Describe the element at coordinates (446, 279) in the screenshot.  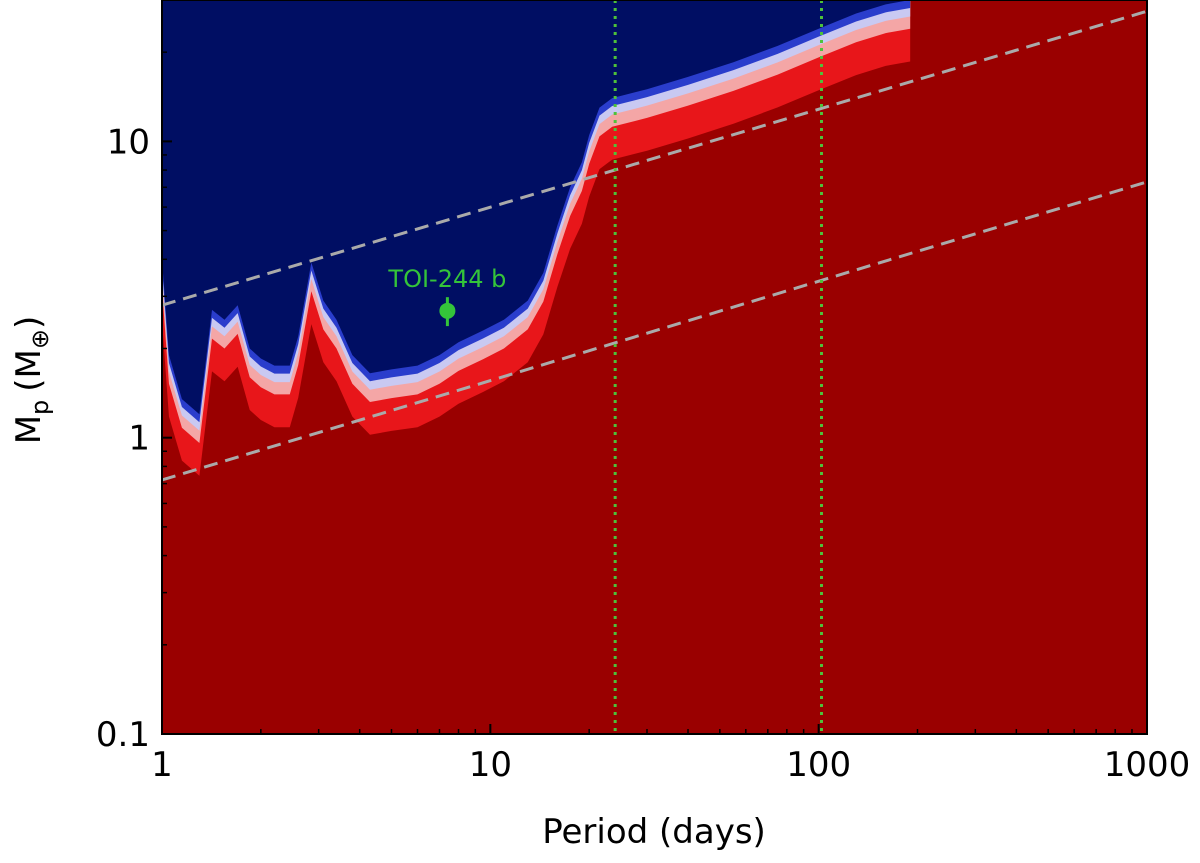
I see `planet-label: TOI-244 b` at that location.